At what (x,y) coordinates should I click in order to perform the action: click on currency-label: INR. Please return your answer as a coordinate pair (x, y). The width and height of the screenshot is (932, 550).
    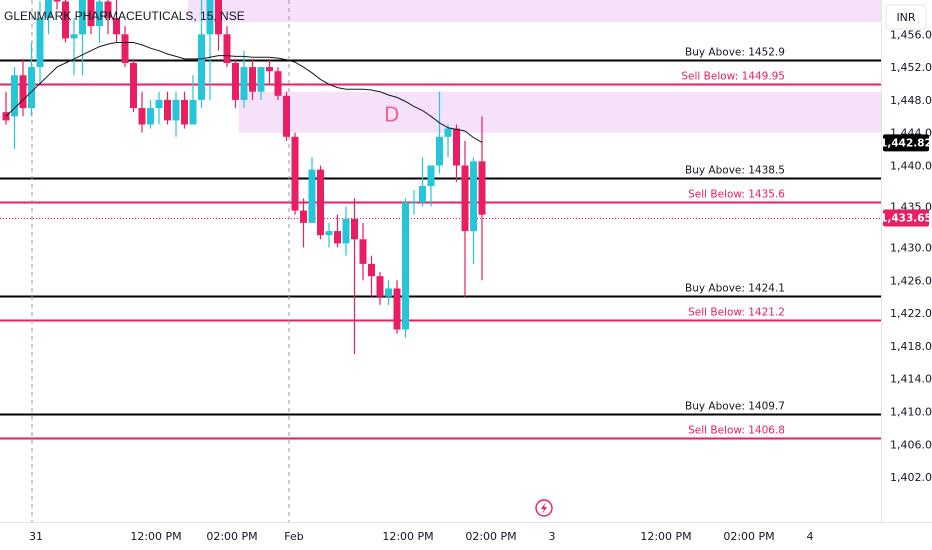
    Looking at the image, I should click on (905, 17).